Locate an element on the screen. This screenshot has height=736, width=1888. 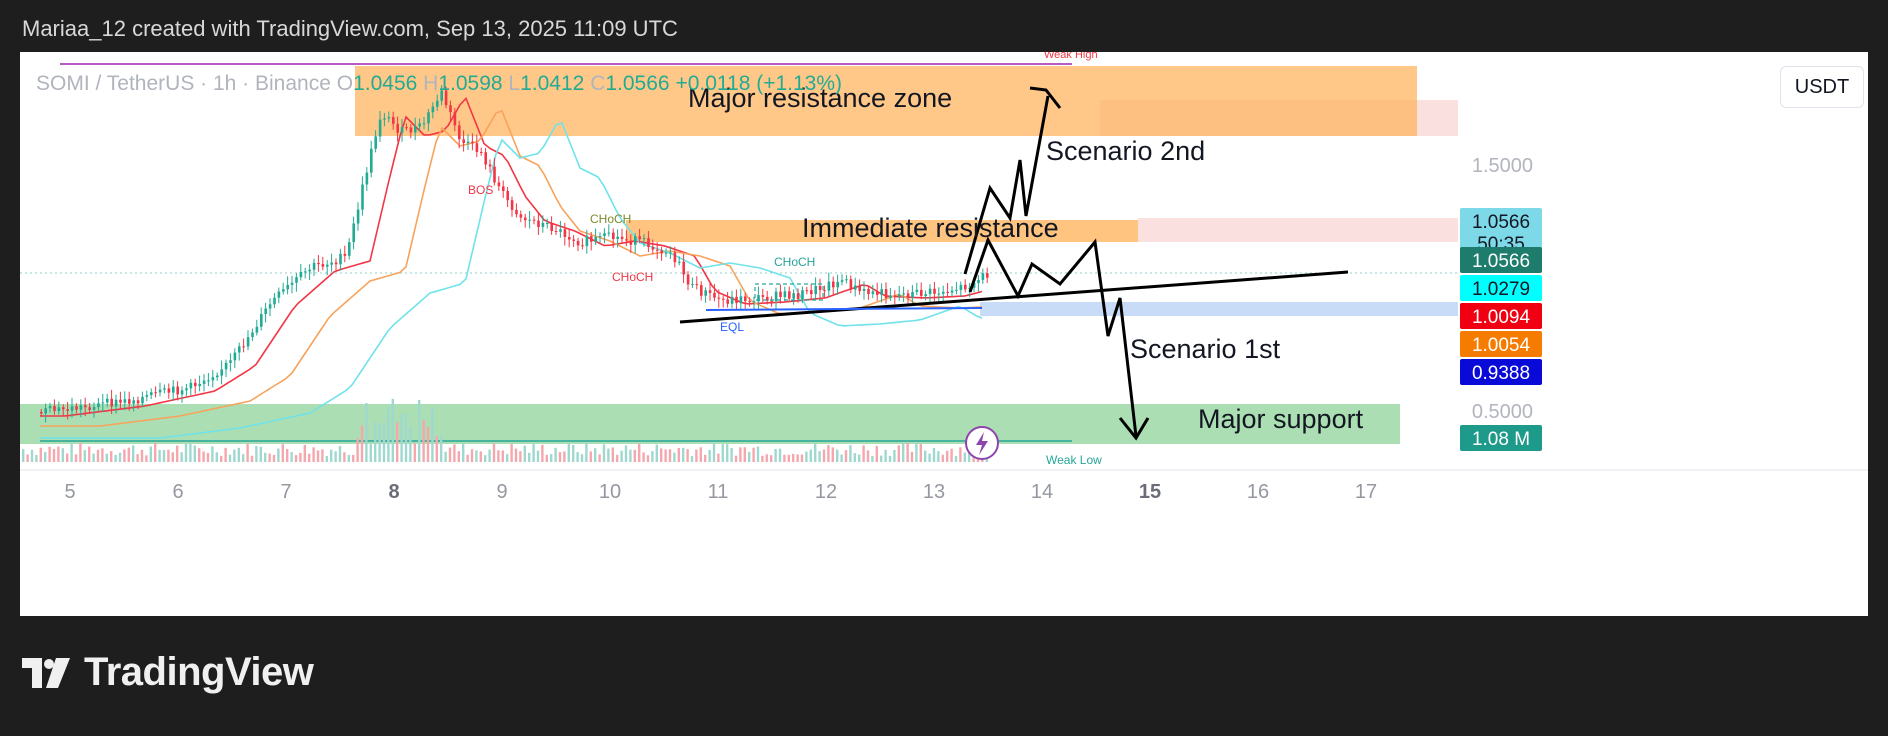
open-value: 1.0456 is located at coordinates (385, 83).